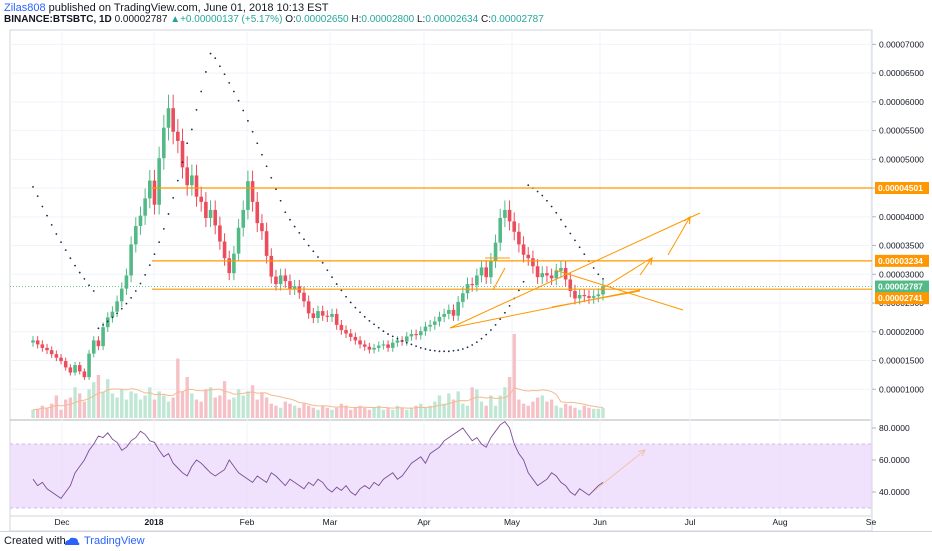 This screenshot has height=551, width=932. What do you see at coordinates (322, 19) in the screenshot?
I see `open-value: 0.00002650` at bounding box center [322, 19].